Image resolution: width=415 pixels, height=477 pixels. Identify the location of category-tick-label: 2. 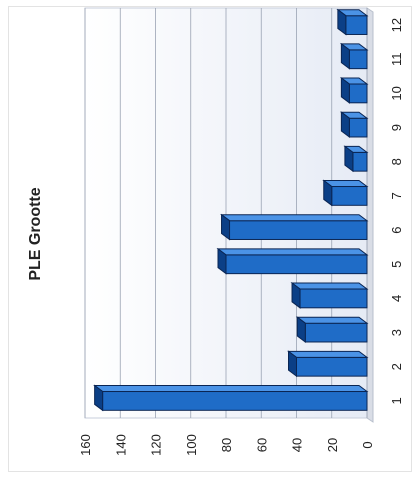
(396, 366).